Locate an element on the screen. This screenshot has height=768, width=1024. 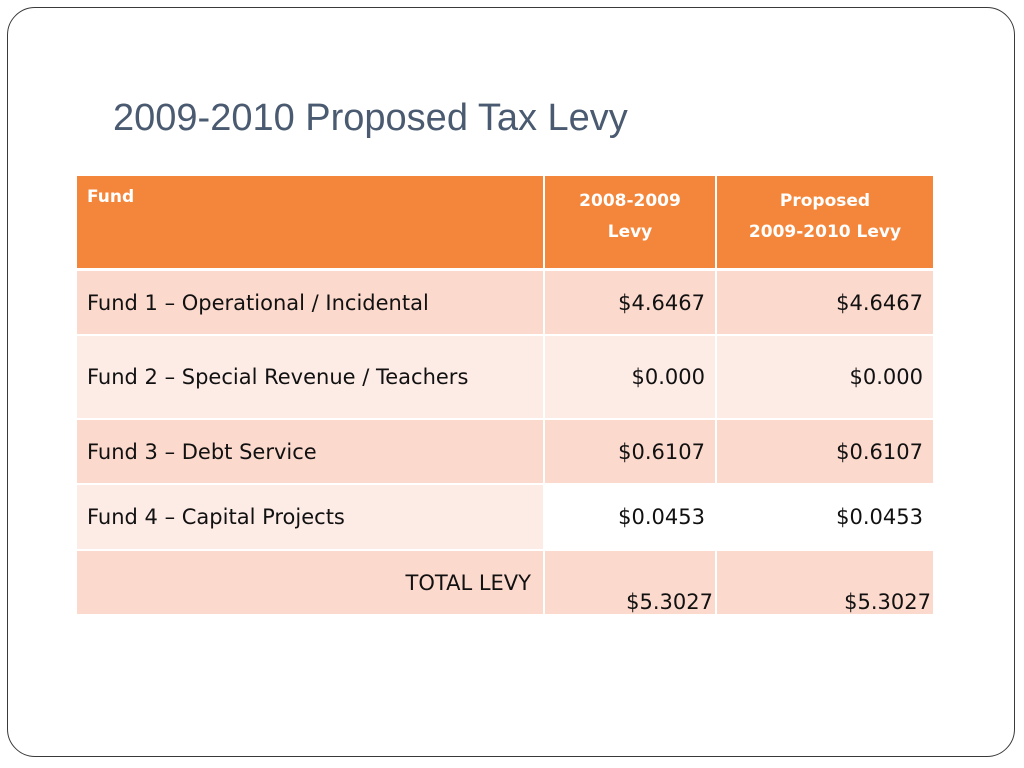
header-proposed-line1: Proposed is located at coordinates (825, 201).